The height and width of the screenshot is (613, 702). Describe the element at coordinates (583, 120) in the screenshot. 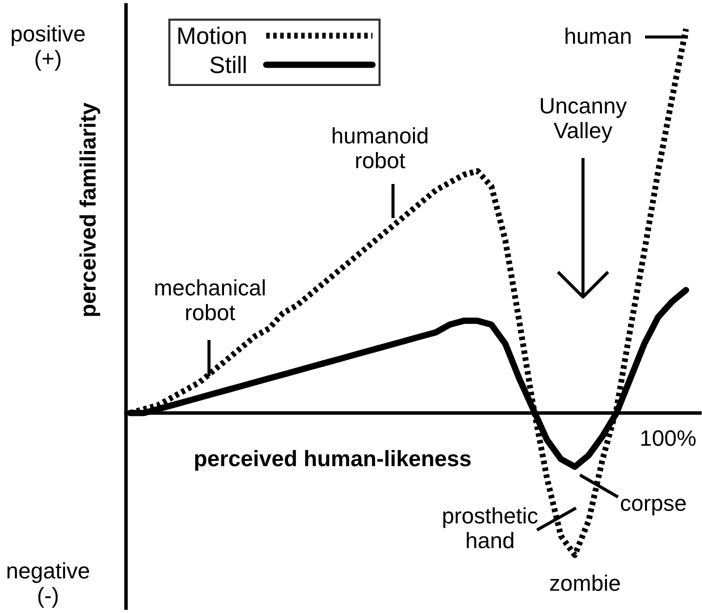

I see `annotation: Uncanny Valley` at that location.